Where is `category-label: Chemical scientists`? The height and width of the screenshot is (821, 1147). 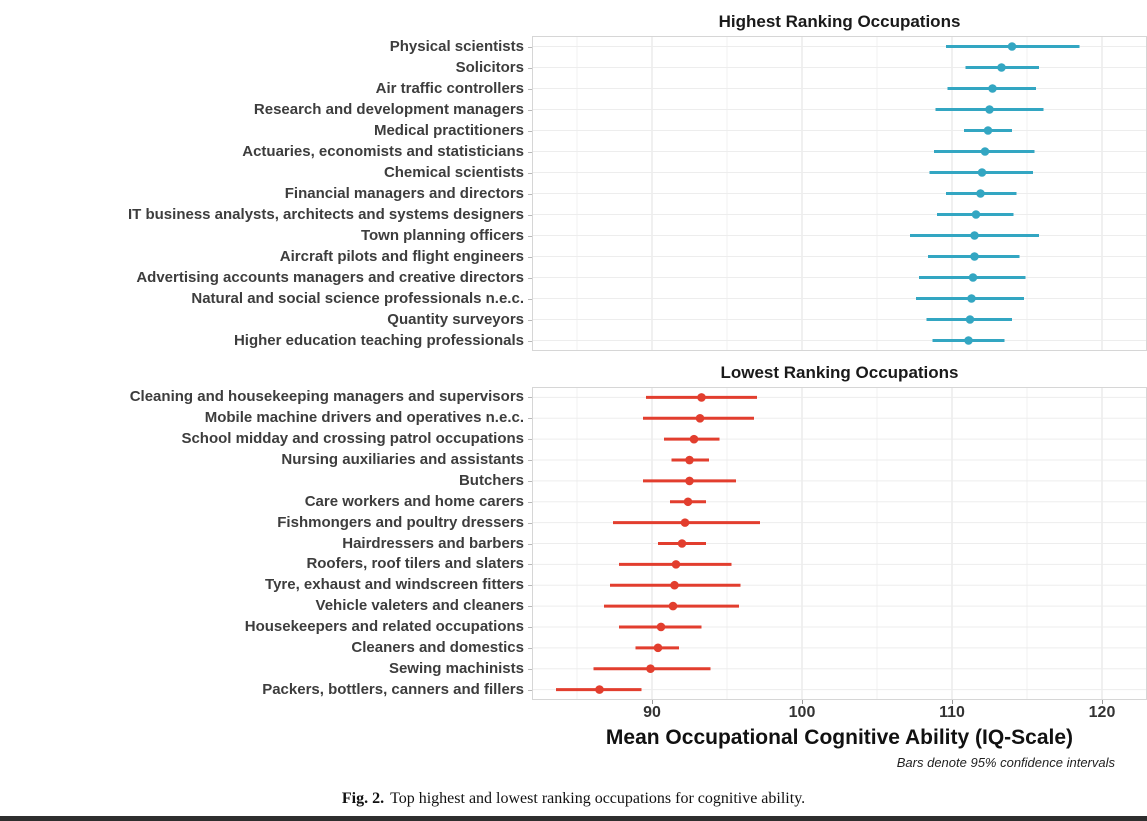 category-label: Chemical scientists is located at coordinates (453, 172).